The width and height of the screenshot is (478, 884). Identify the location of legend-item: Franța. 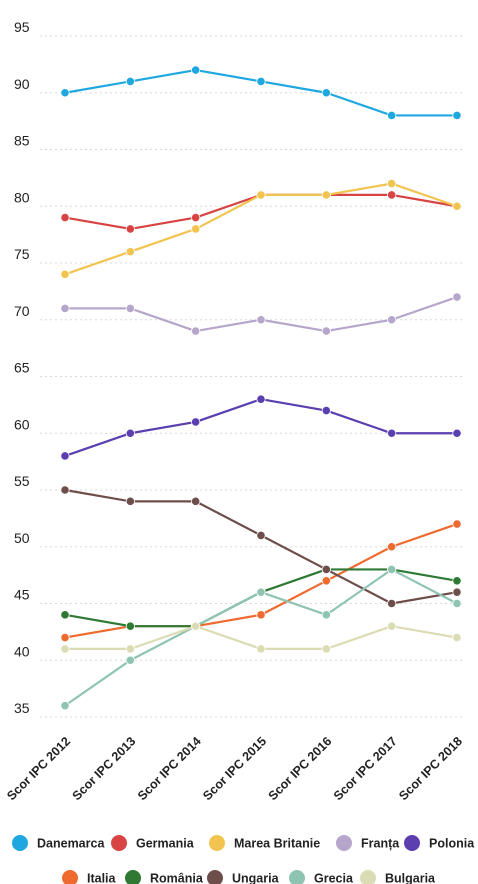
(368, 843).